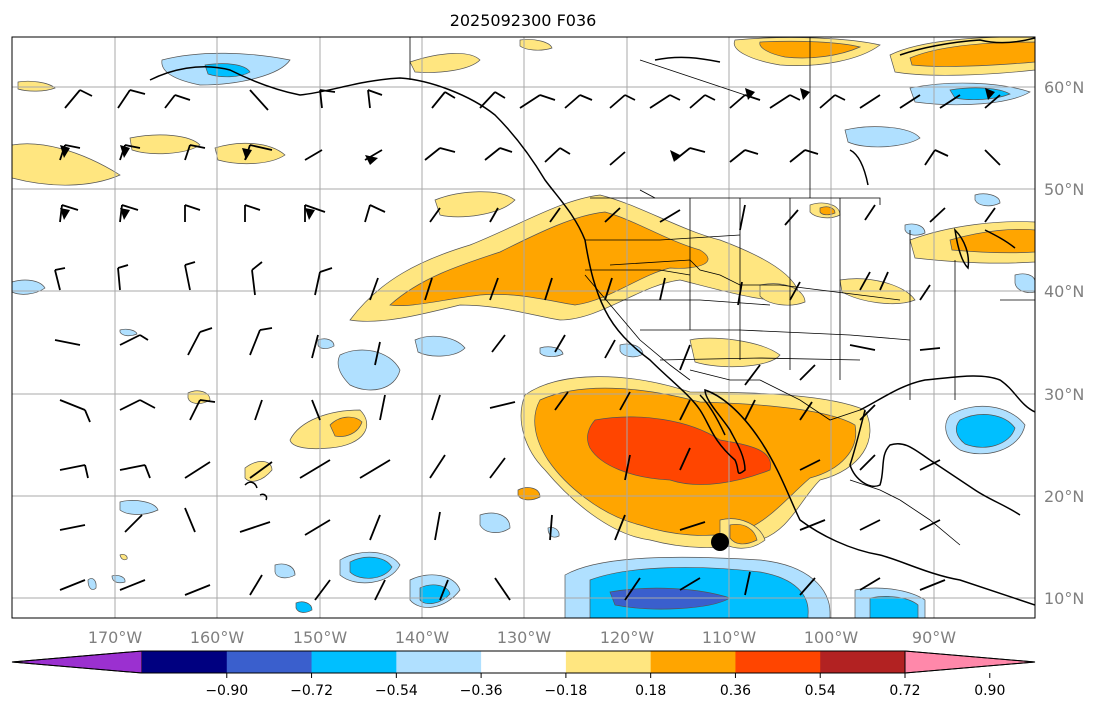 This screenshot has height=712, width=1105. I want to click on colorbar-tick-label: 0.72, so click(904, 691).